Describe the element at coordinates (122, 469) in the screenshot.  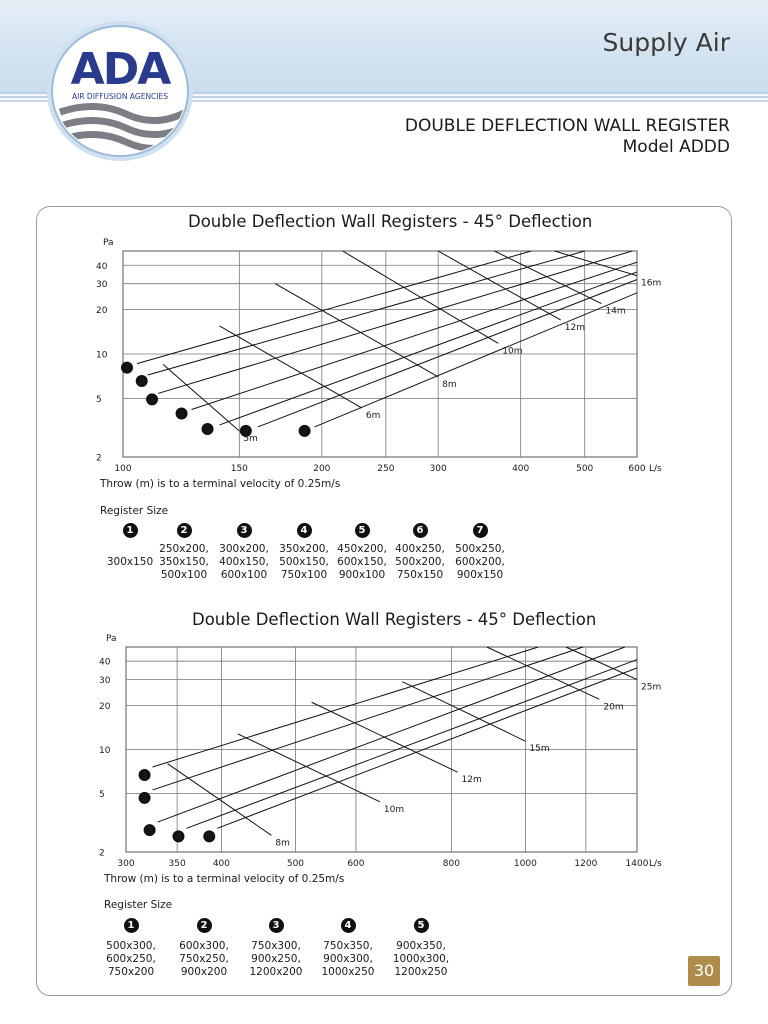
I see `x-tick-label: 100` at that location.